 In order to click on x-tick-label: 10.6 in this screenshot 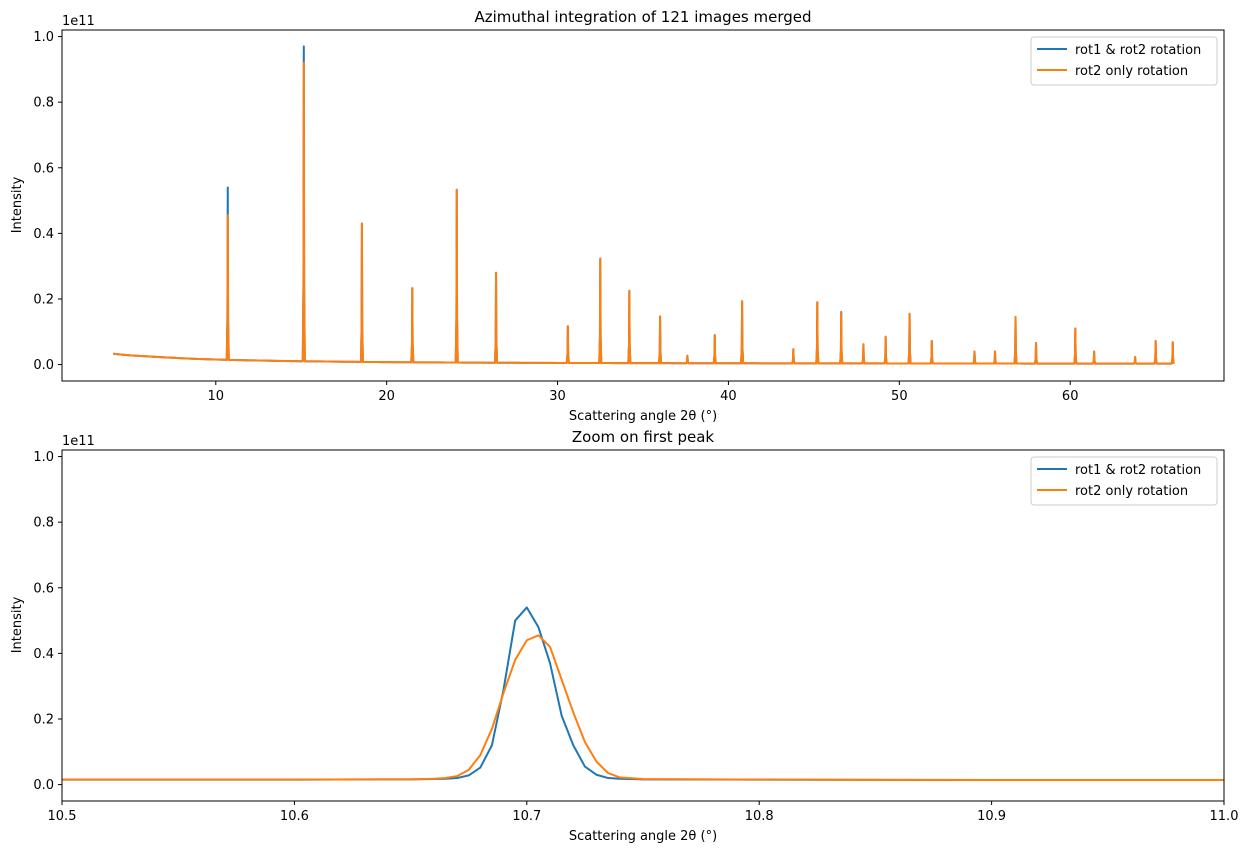, I will do `click(294, 816)`.